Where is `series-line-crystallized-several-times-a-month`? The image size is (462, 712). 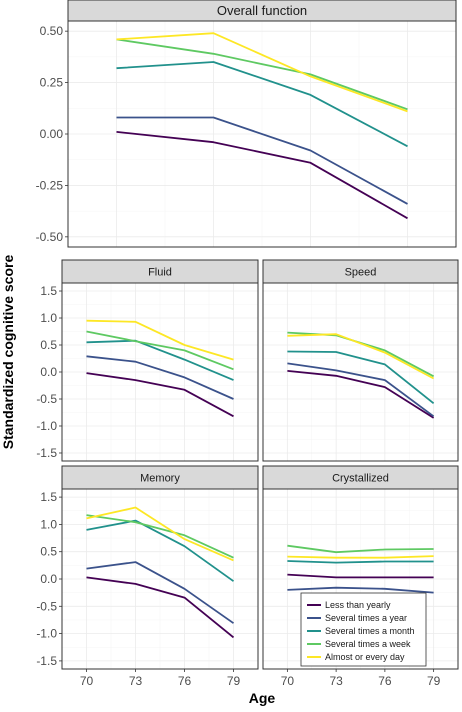 series-line-crystallized-several-times-a-month is located at coordinates (360, 562).